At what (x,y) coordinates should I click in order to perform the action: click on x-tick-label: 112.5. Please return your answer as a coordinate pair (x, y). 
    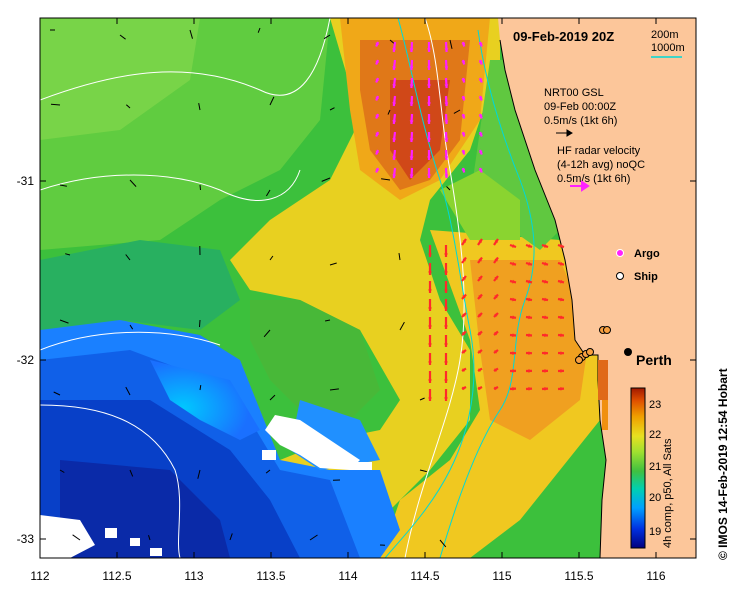
    Looking at the image, I should click on (116, 576).